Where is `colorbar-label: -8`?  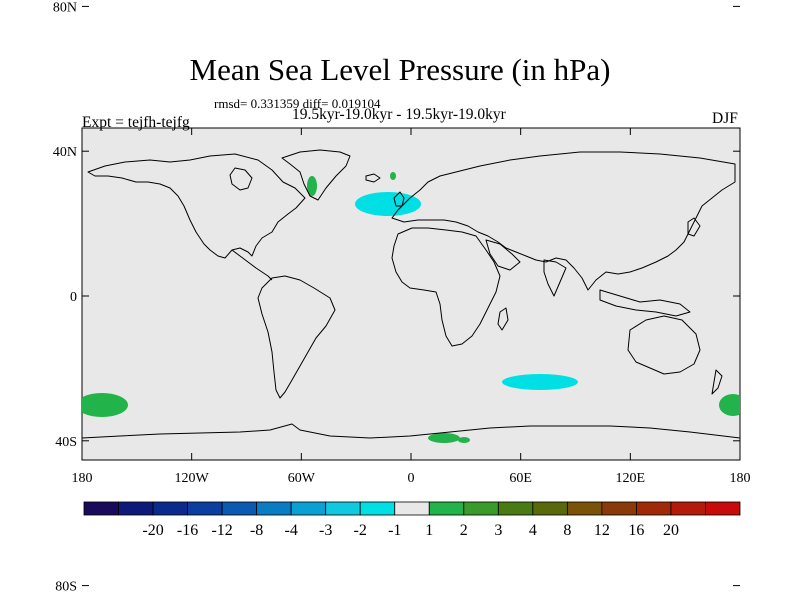
colorbar-label: -8 is located at coordinates (256, 530).